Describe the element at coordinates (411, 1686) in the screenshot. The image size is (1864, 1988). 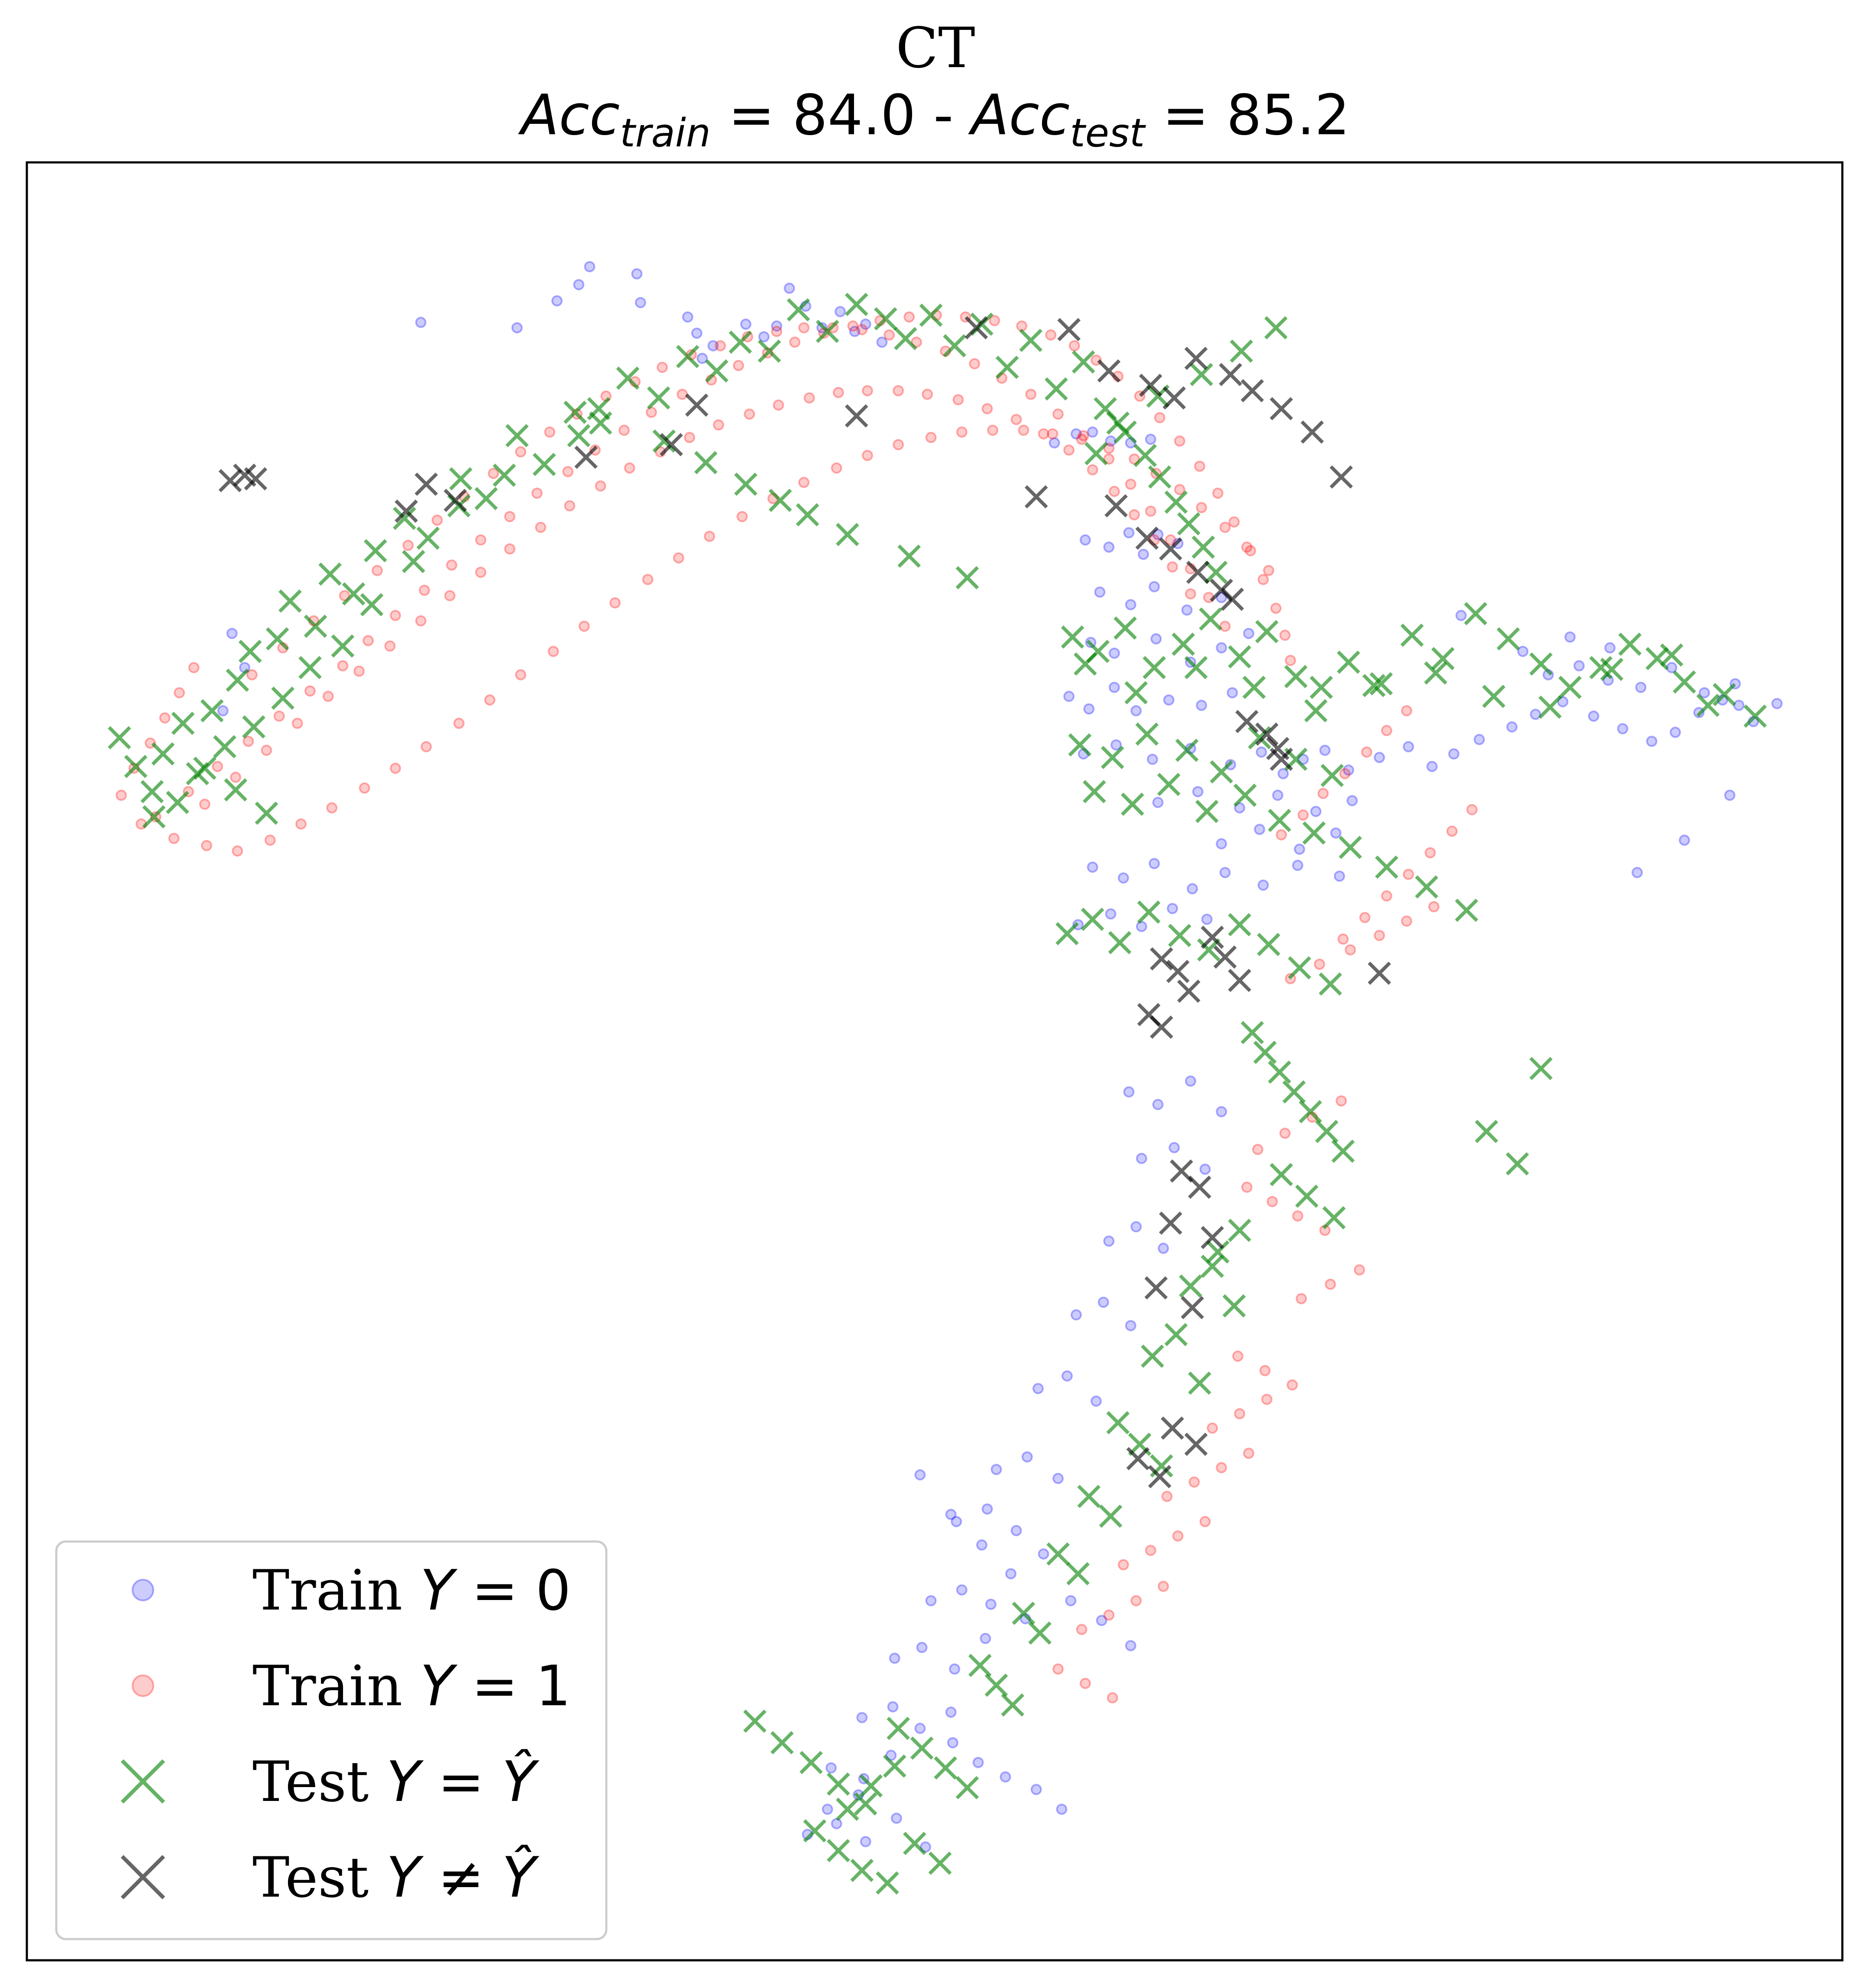
I see `legend-label-train1: Train Y = 1` at that location.